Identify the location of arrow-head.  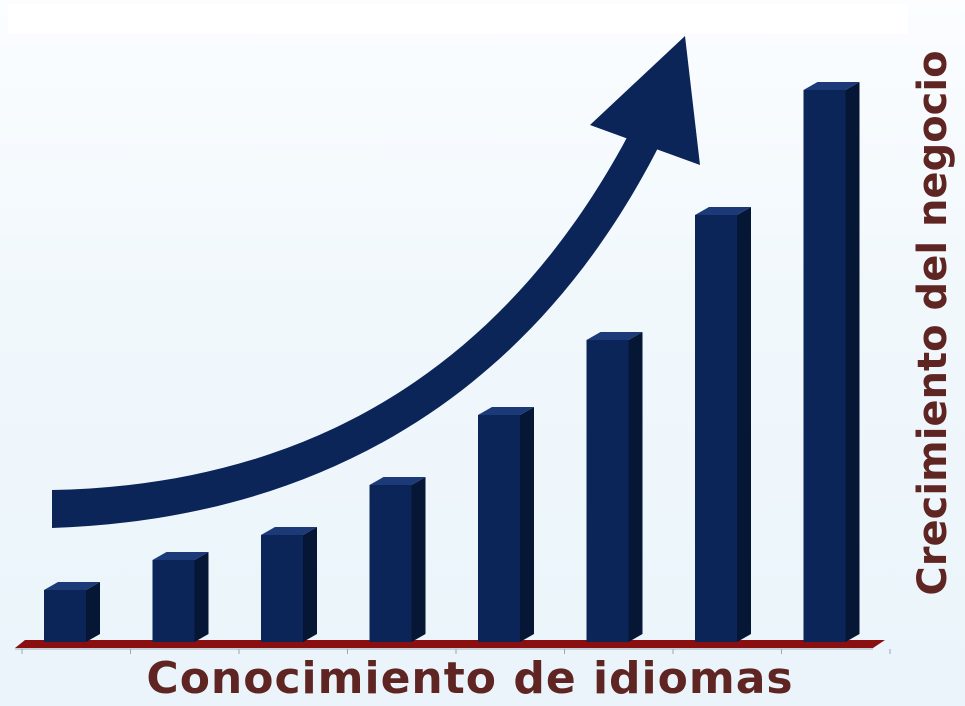
(645, 100).